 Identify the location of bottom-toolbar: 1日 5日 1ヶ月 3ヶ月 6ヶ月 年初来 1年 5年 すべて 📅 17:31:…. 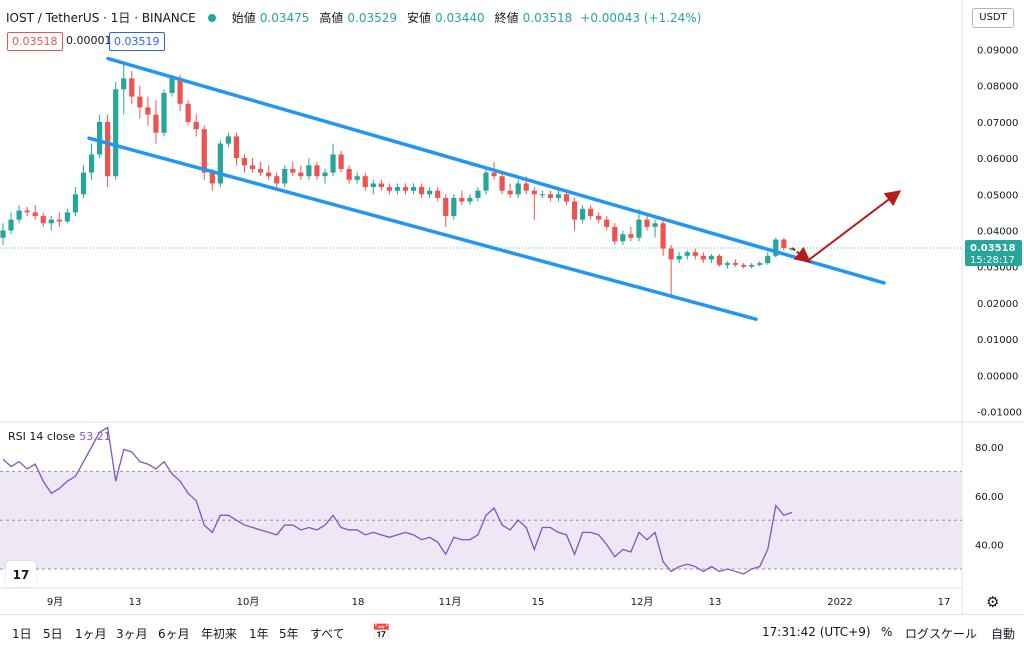
(512, 633).